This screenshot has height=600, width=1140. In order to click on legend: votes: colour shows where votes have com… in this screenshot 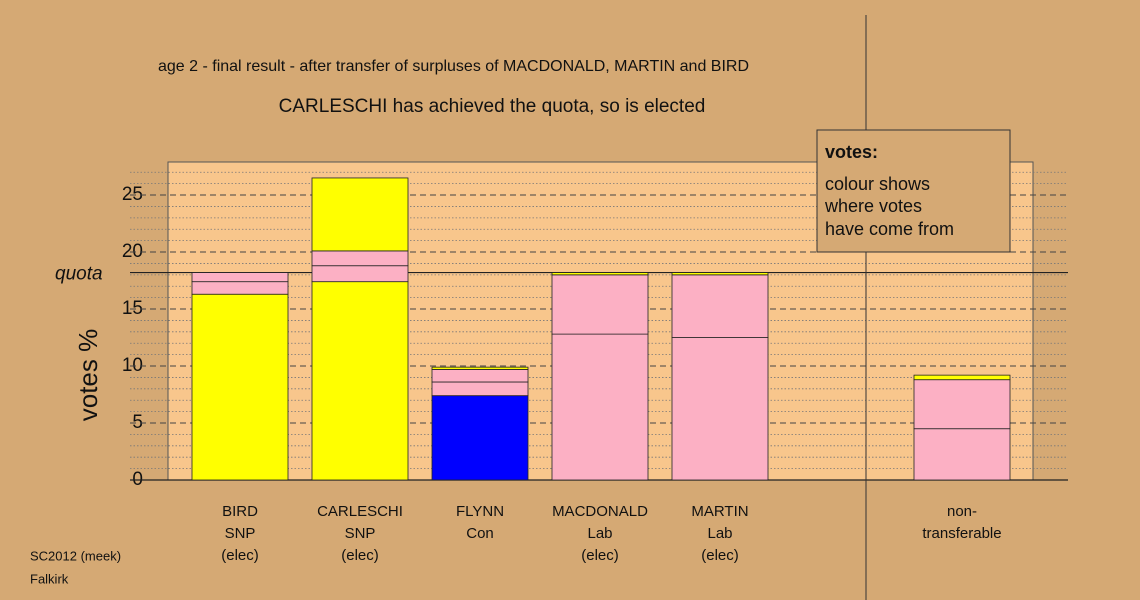, I will do `click(913, 191)`.